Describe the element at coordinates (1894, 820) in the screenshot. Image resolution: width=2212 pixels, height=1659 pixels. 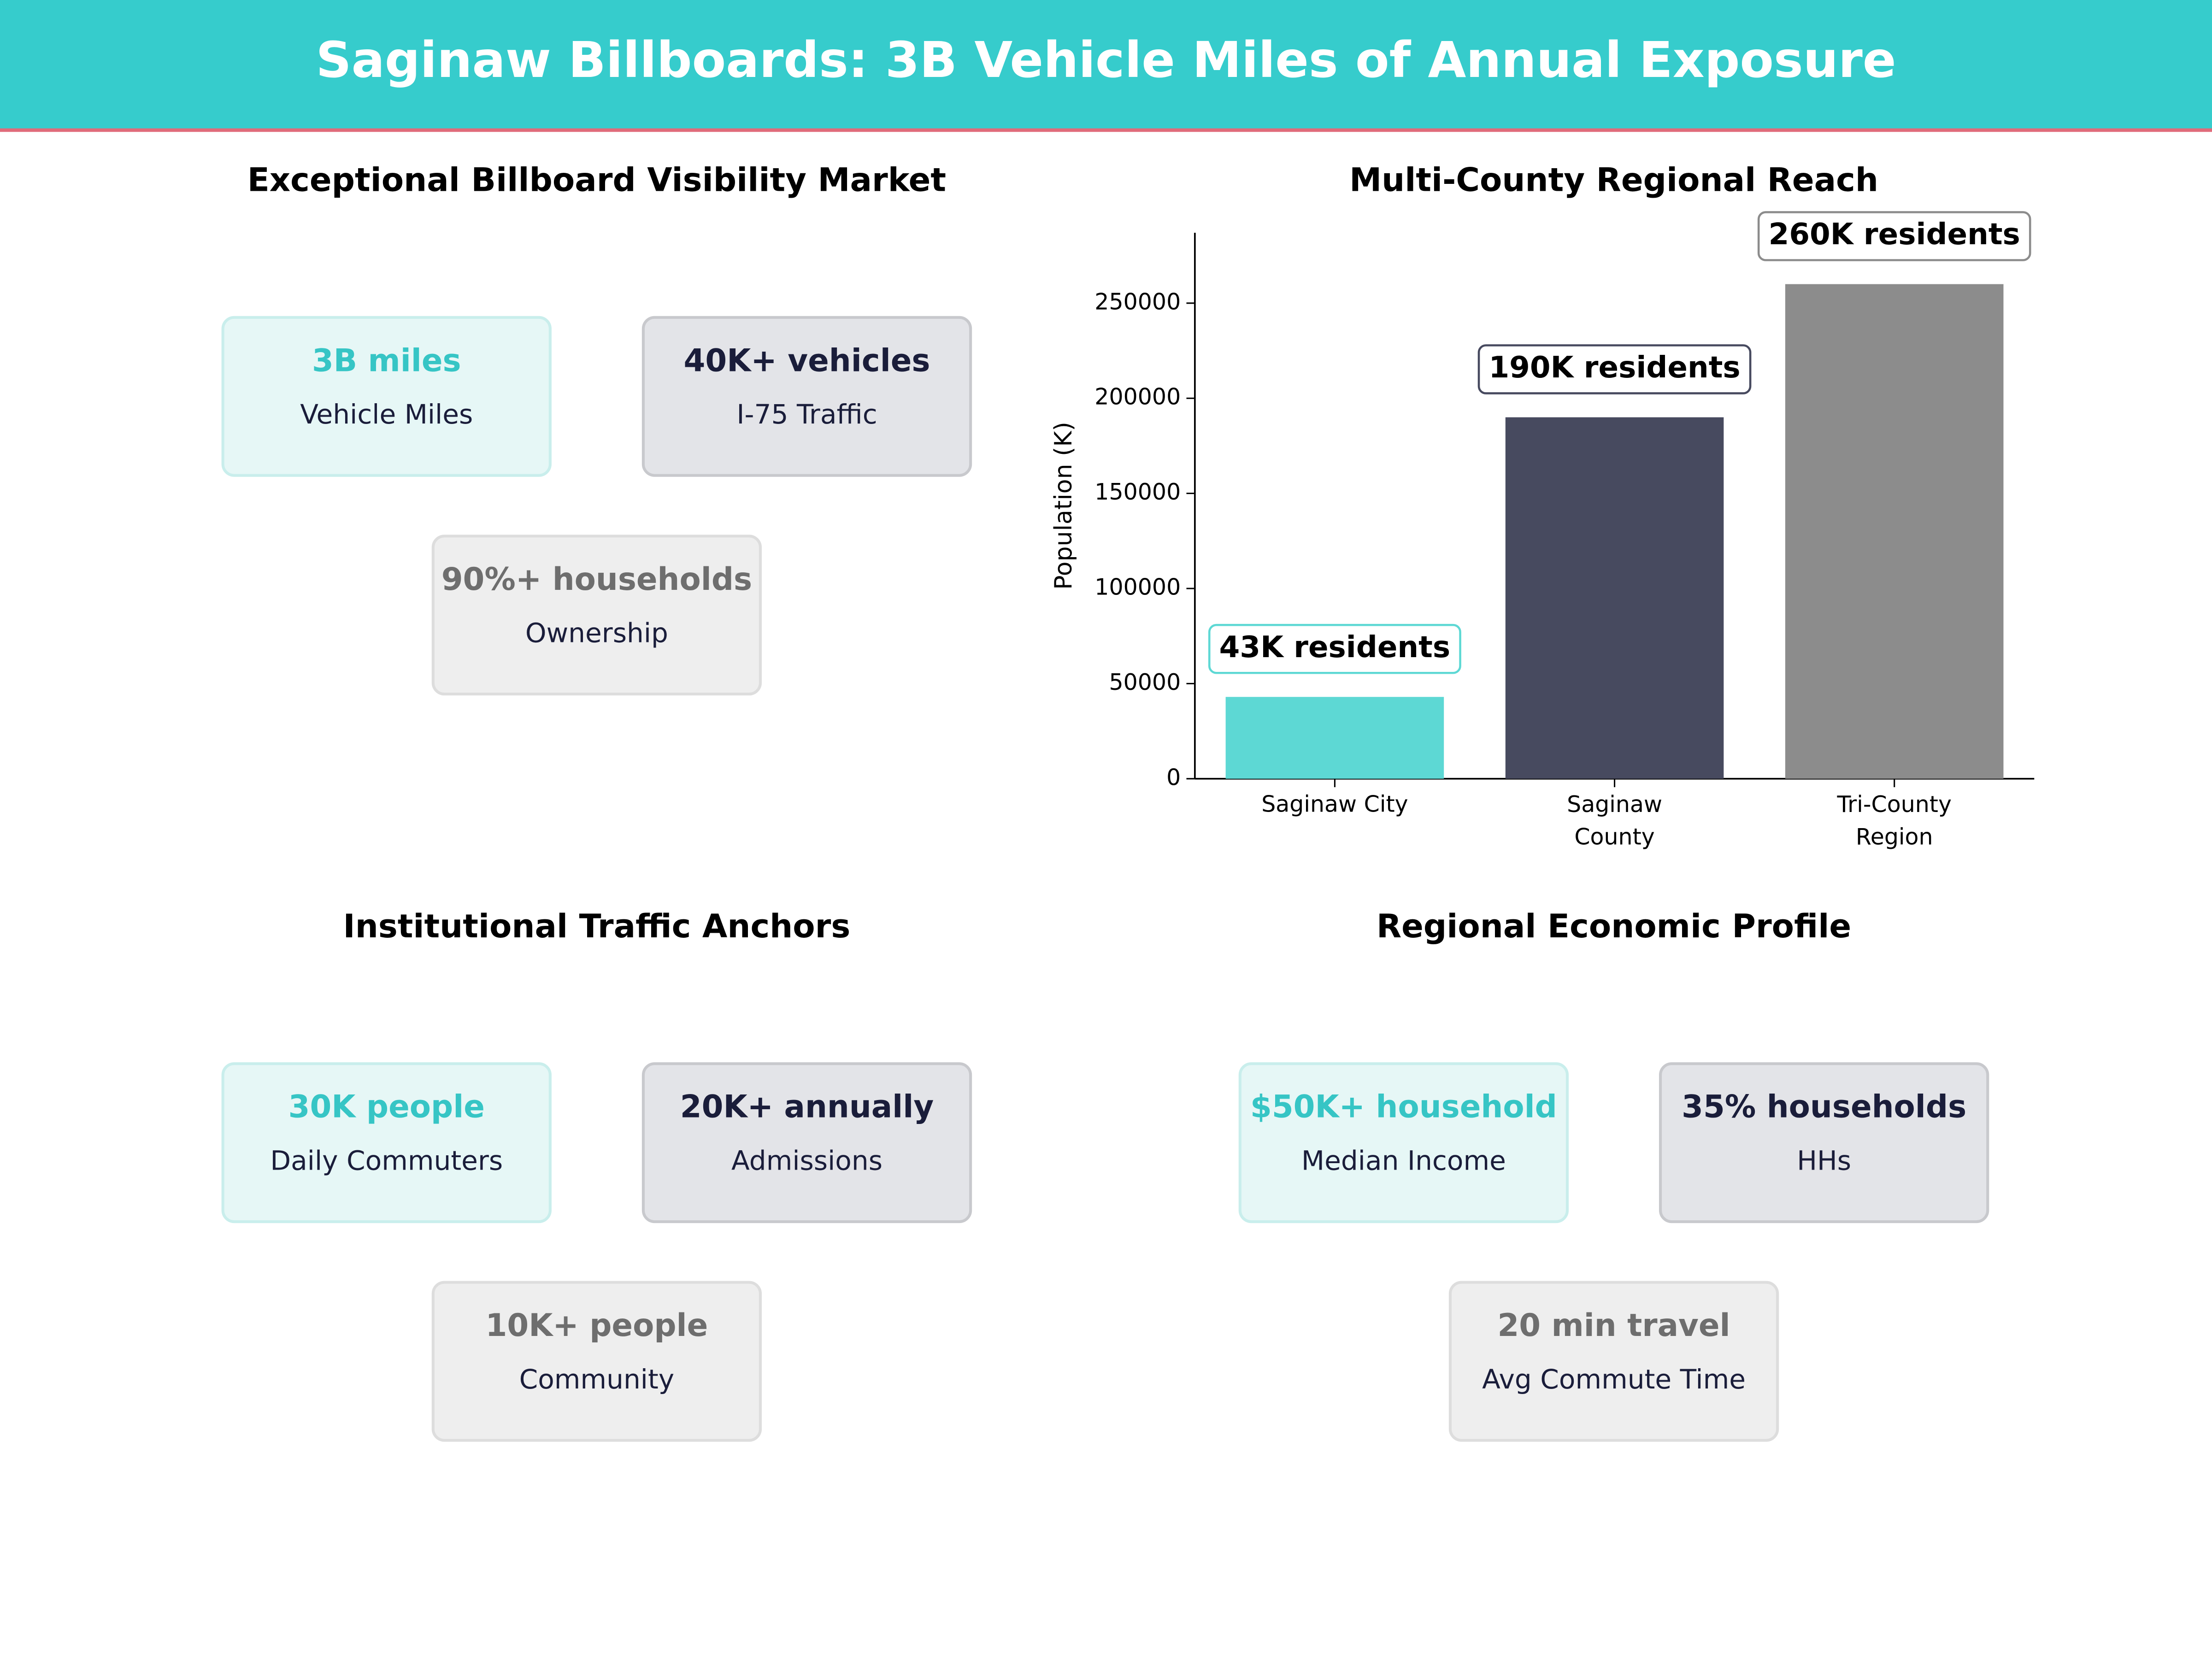
I see `x-tick-label: Tri-County Region` at that location.